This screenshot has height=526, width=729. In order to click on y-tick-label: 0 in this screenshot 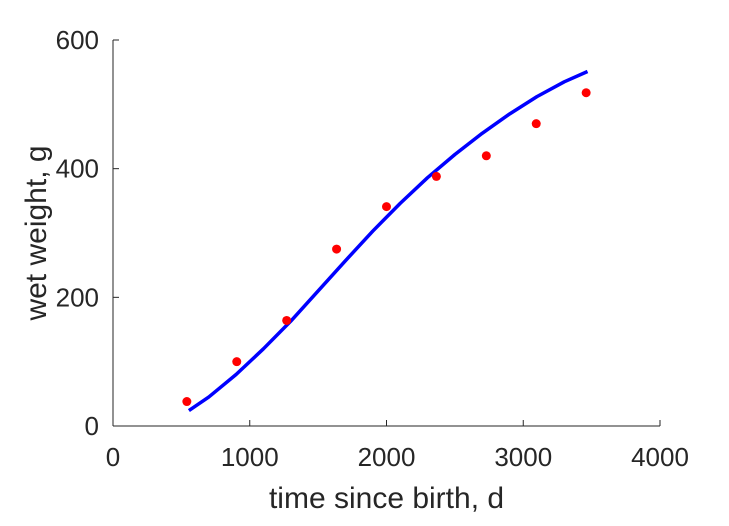, I will do `click(92, 426)`.